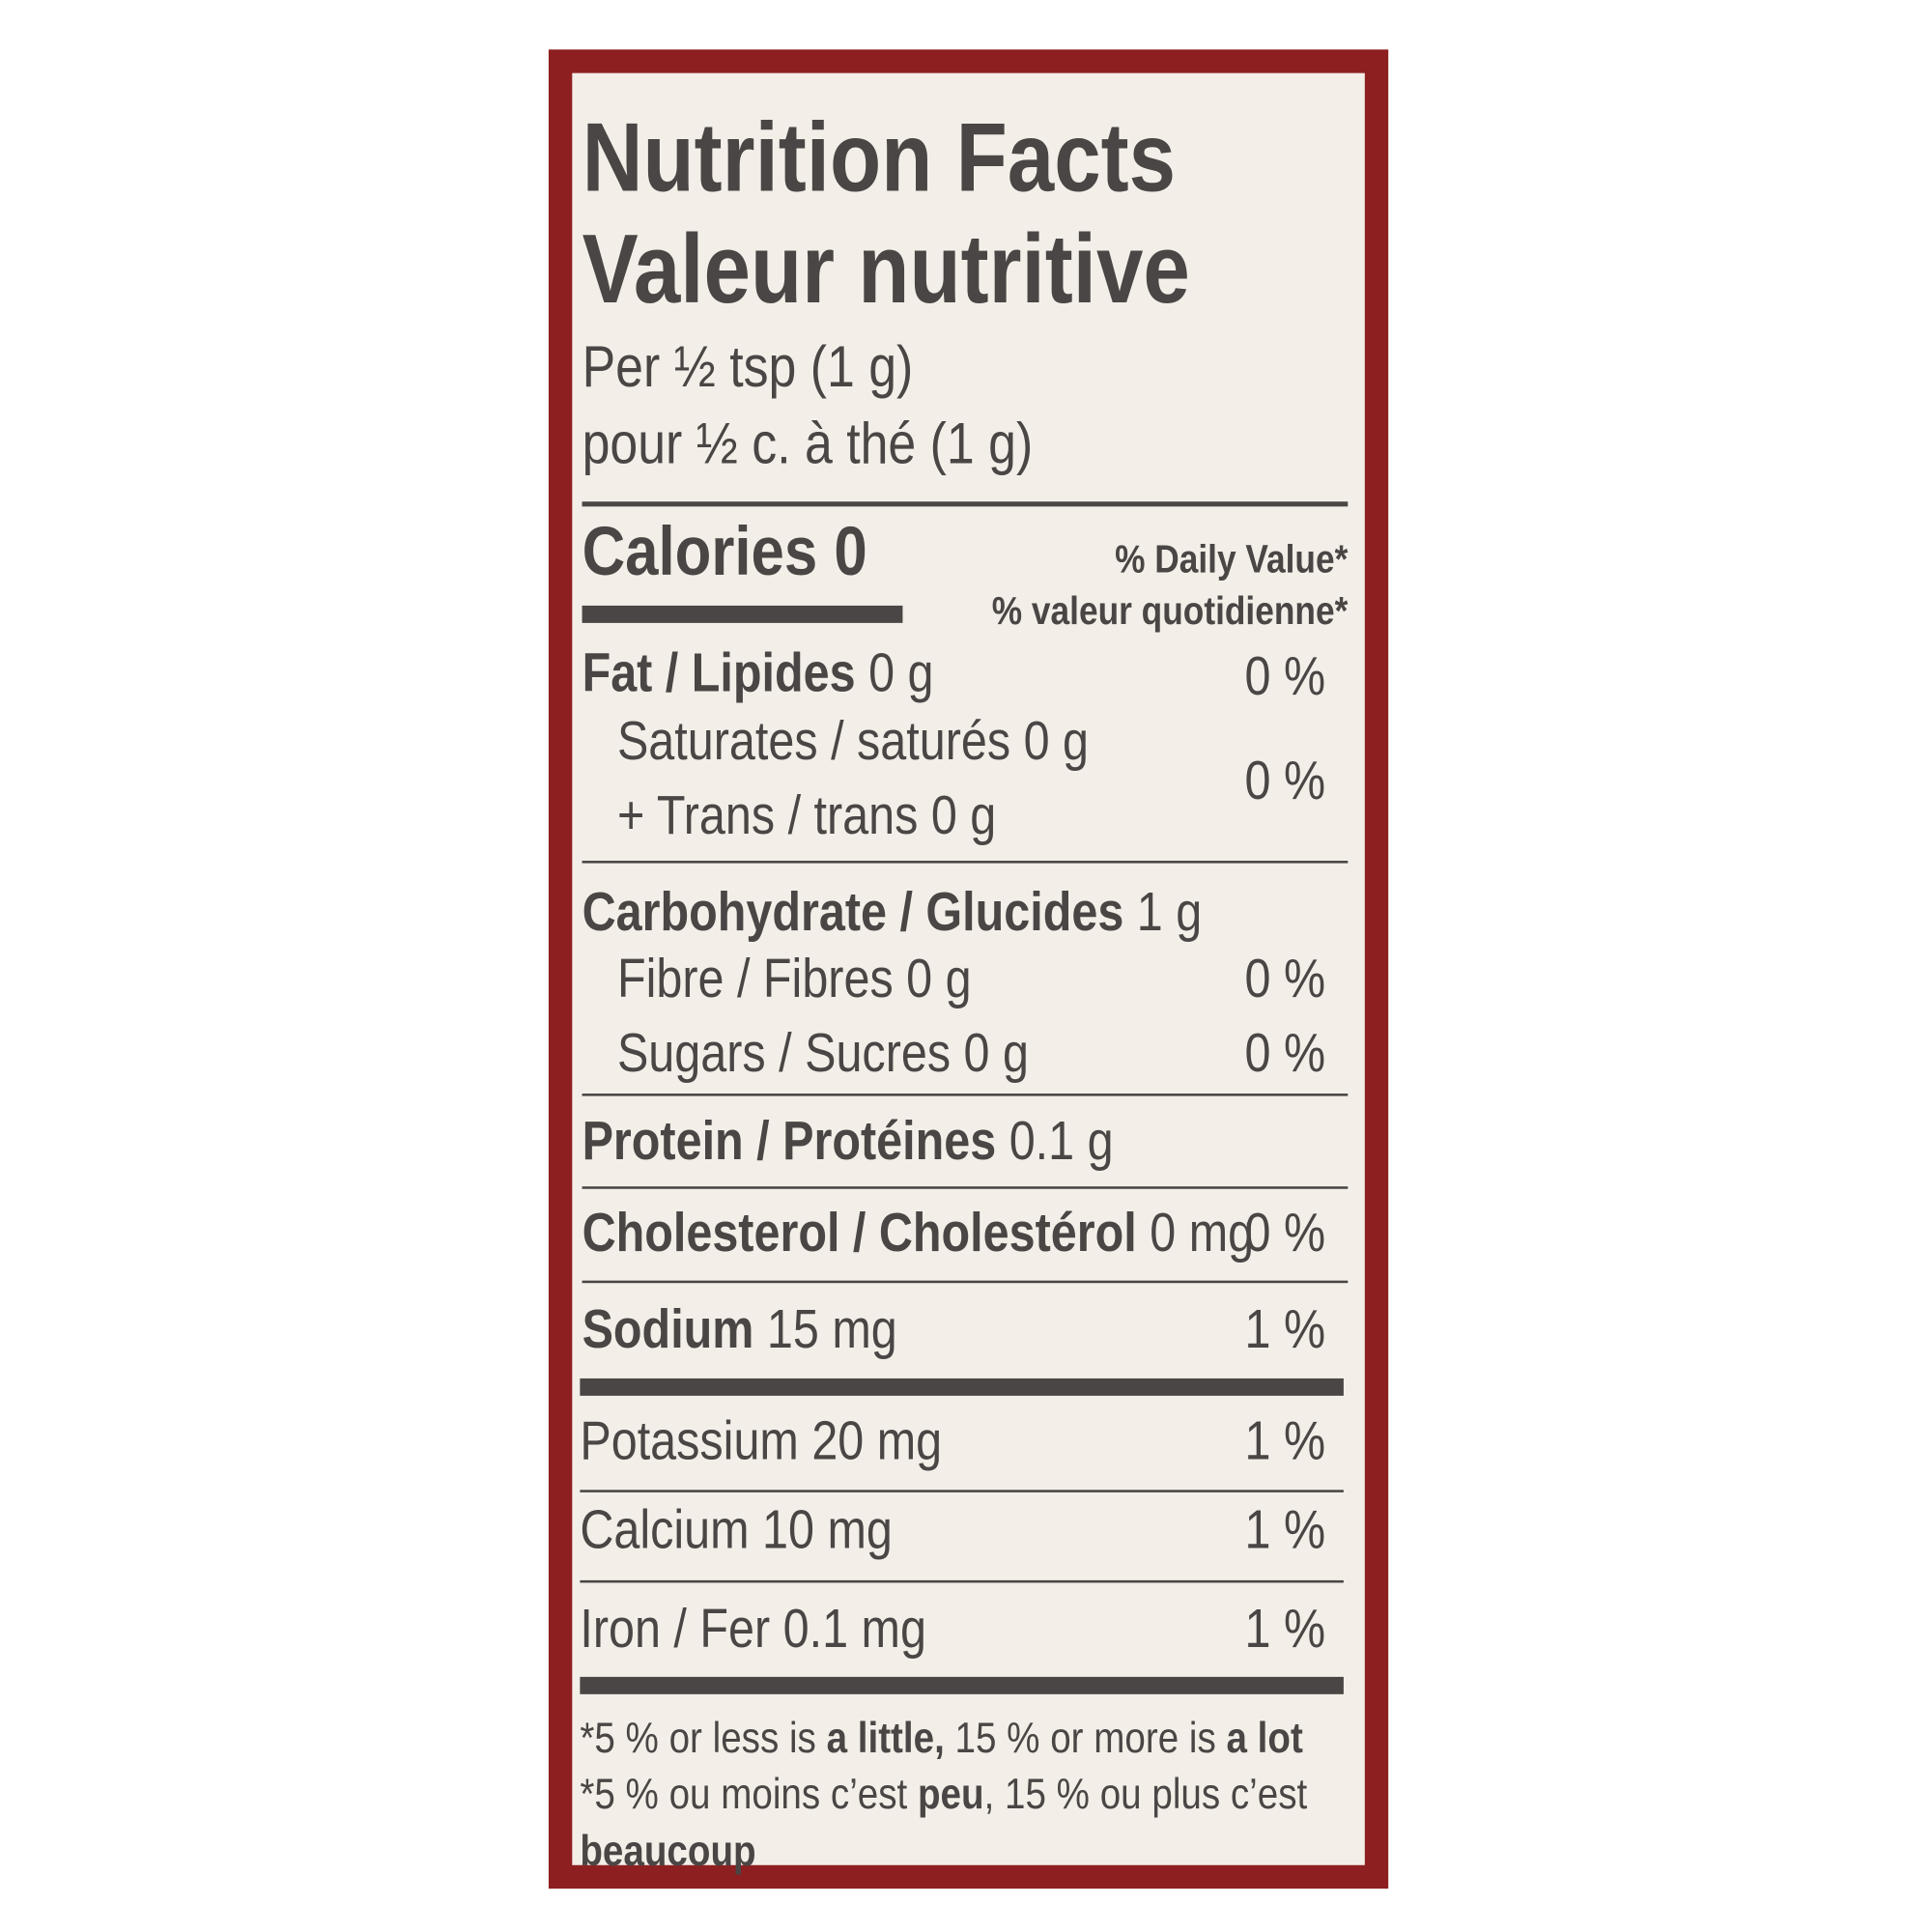 Image resolution: width=1932 pixels, height=1932 pixels. What do you see at coordinates (761, 1441) in the screenshot?
I see `nutrient-row-potassium: Potassium 20 mg` at bounding box center [761, 1441].